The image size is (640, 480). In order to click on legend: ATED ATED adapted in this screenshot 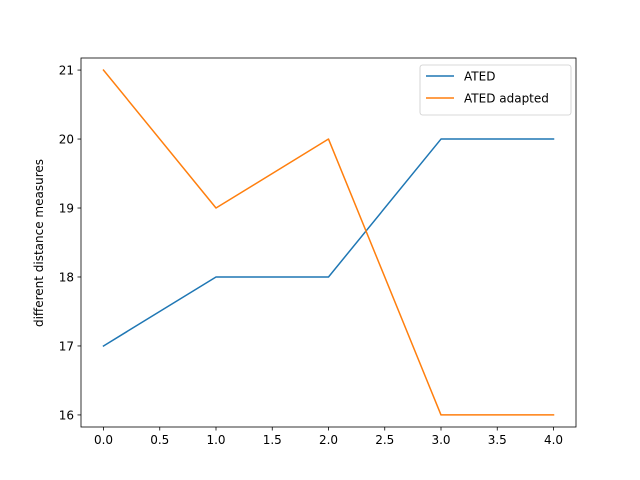, I will do `click(495, 90)`.